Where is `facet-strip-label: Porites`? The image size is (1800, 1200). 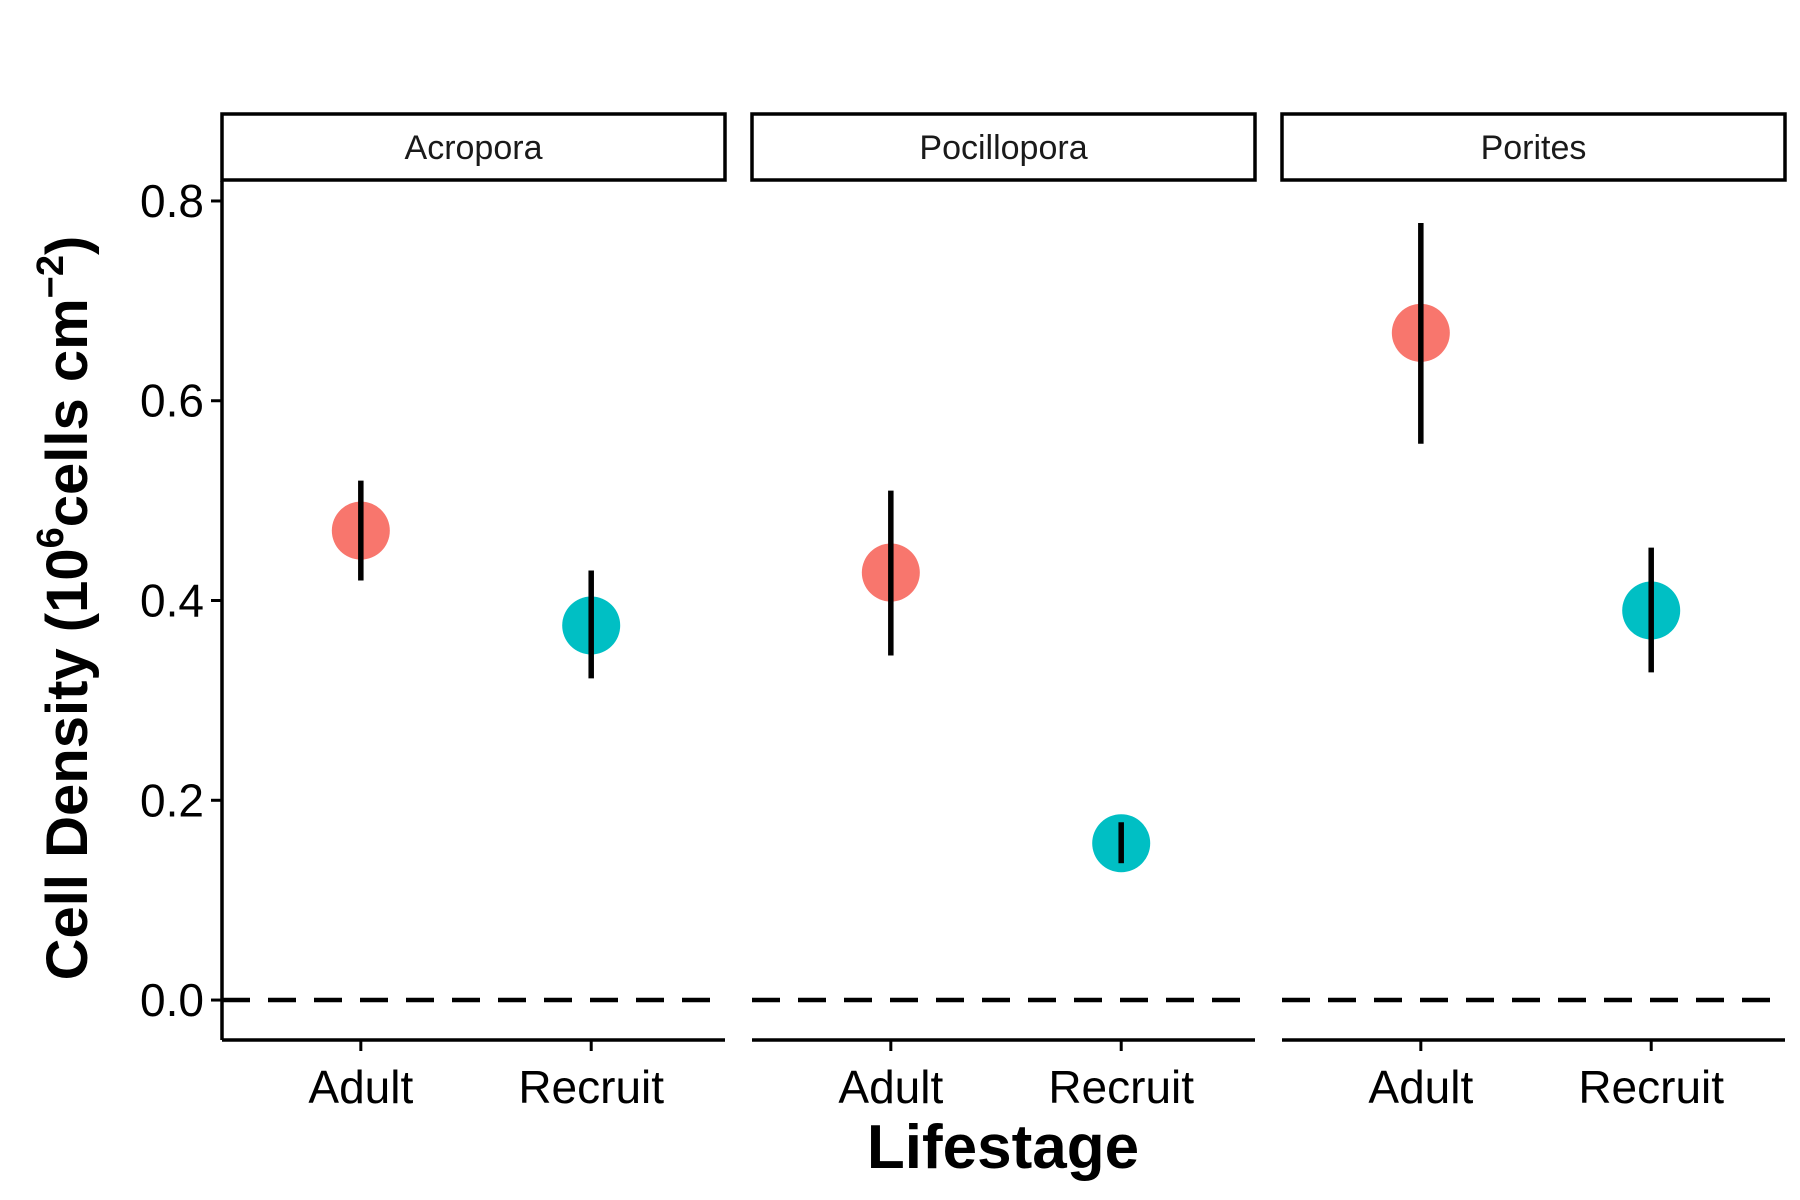
facet-strip-label: Porites is located at coordinates (1534, 148).